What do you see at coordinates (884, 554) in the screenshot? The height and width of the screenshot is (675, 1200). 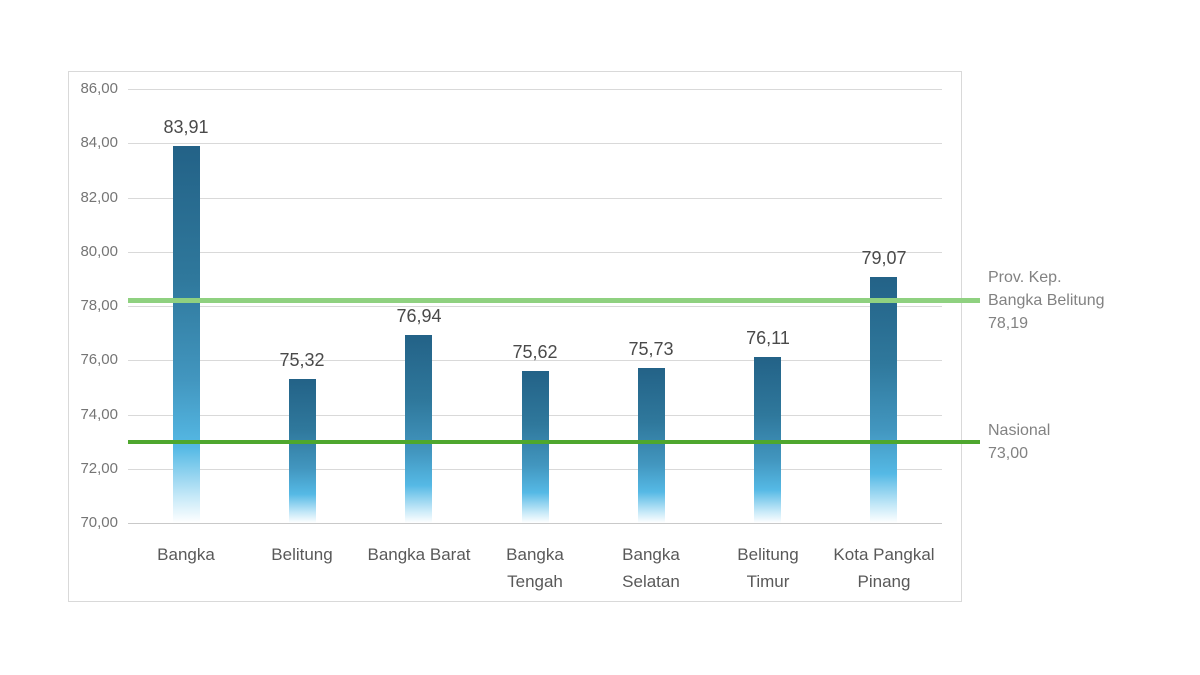 I see `category-label-line: Kota Pangkal` at bounding box center [884, 554].